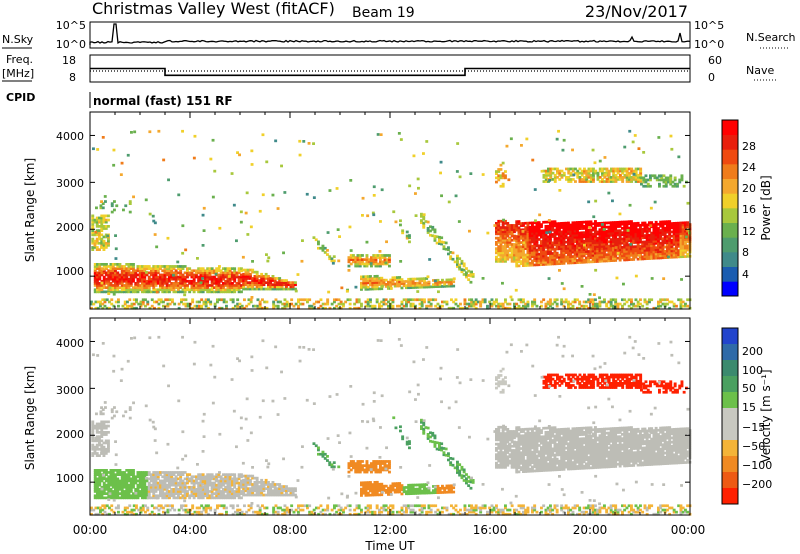 The image size is (800, 554). Describe the element at coordinates (383, 13) in the screenshot. I see `beam-label: Beam 19` at that location.